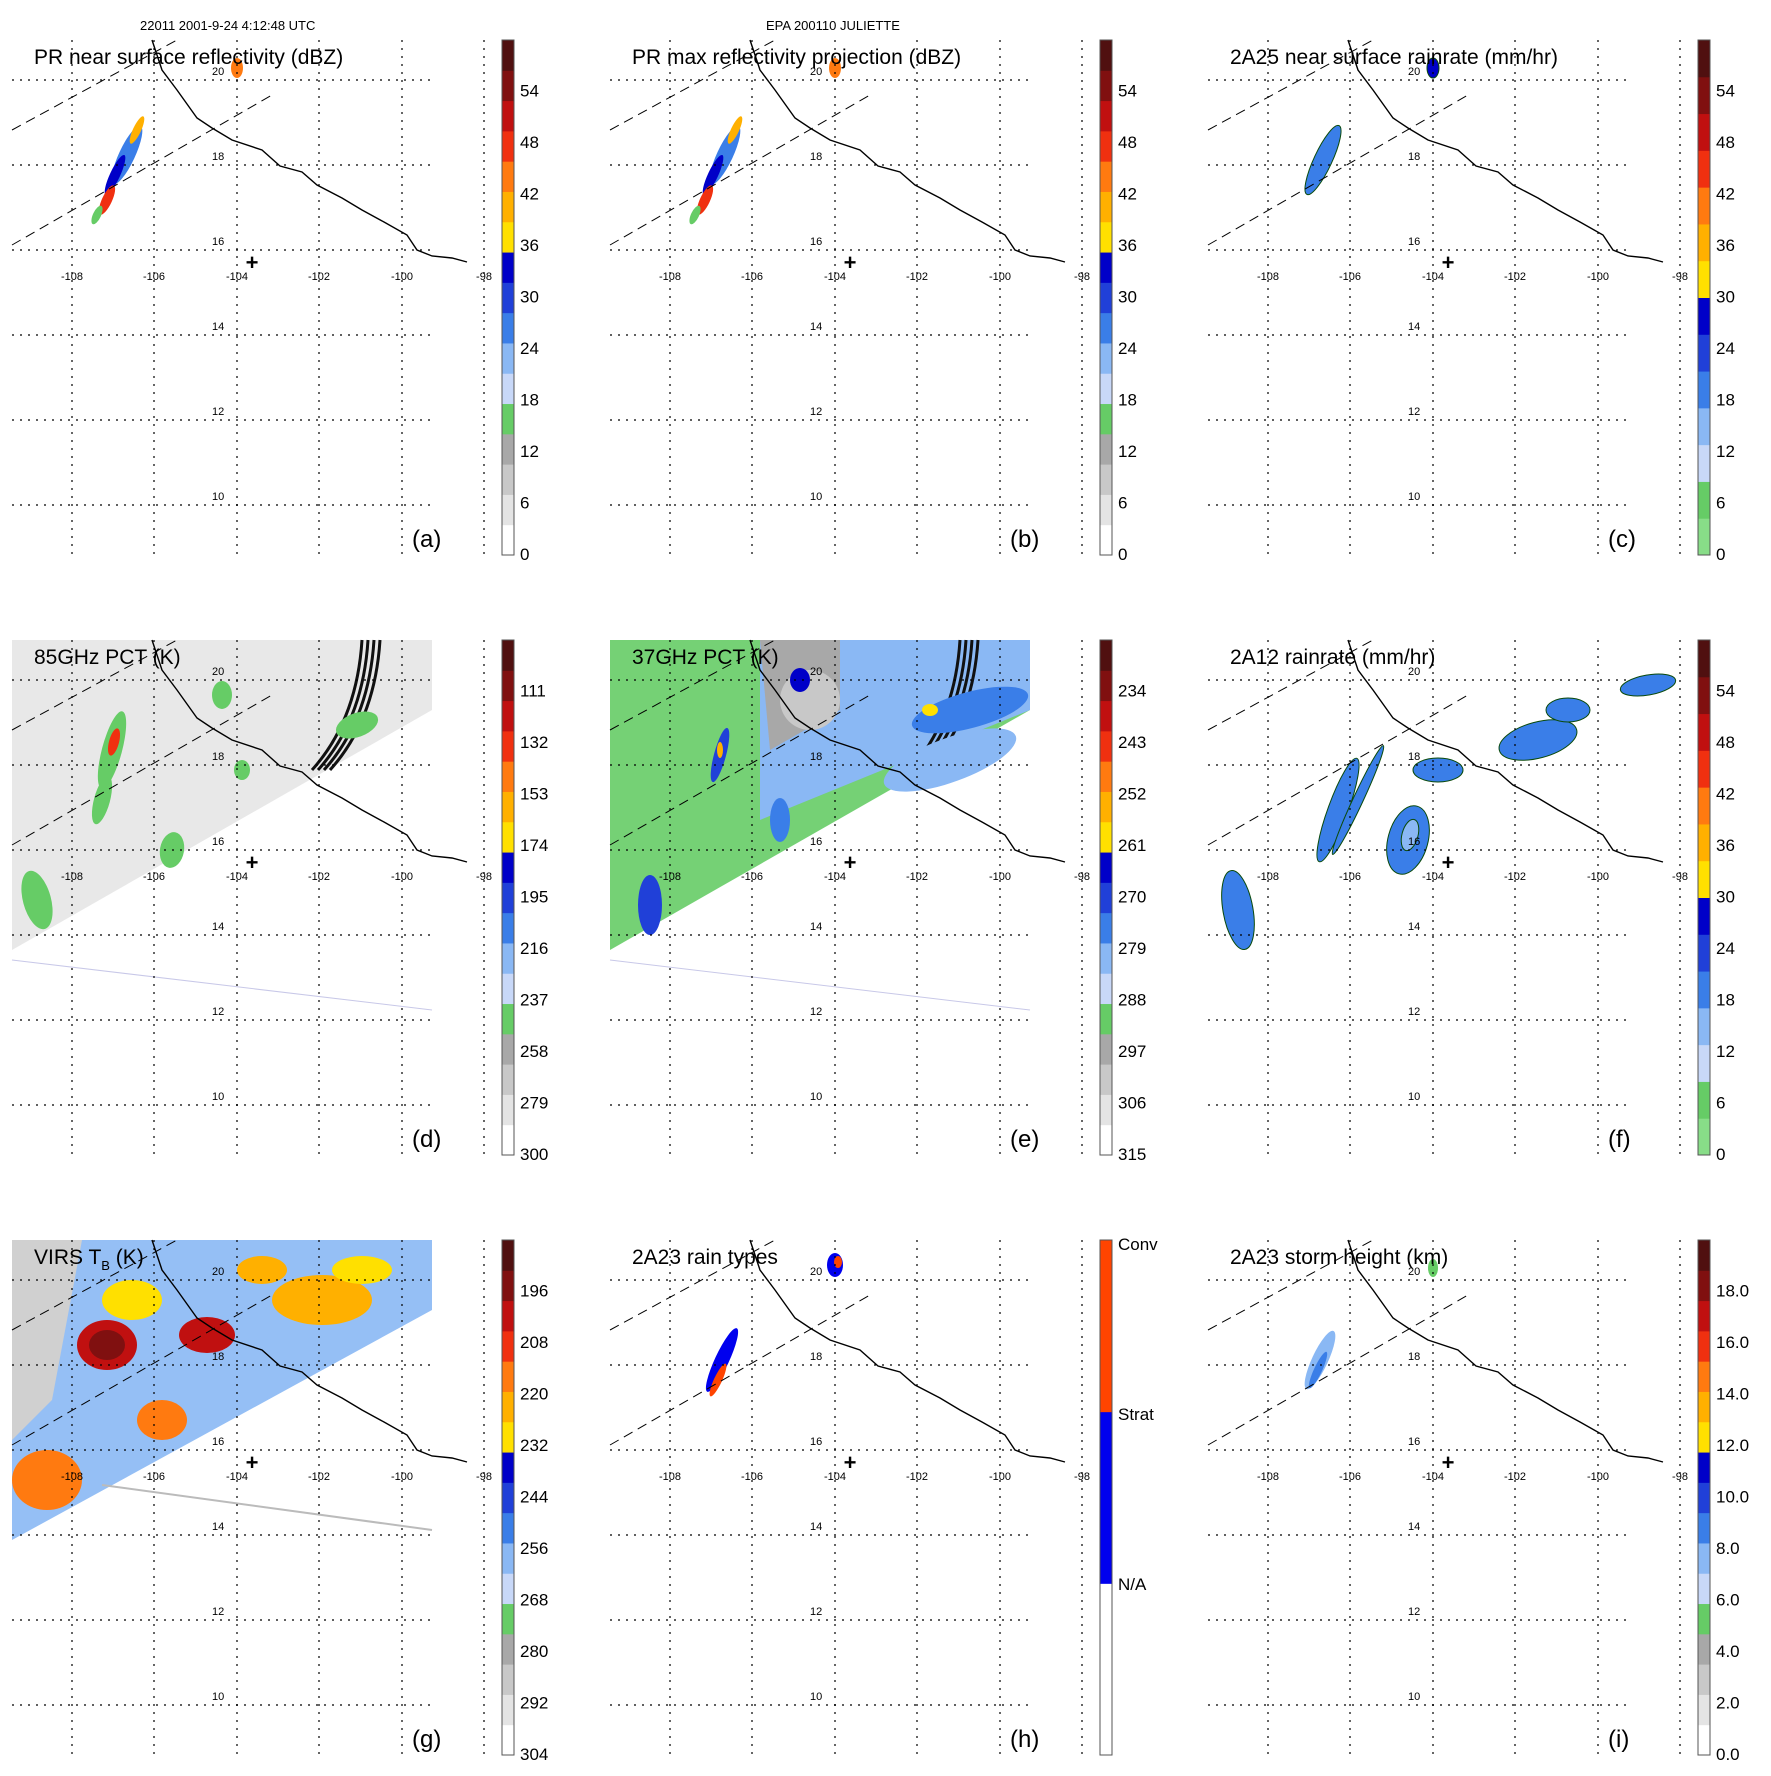 The height and width of the screenshot is (1776, 1771). I want to click on colorbar-label: 2.0, so click(1728, 1703).